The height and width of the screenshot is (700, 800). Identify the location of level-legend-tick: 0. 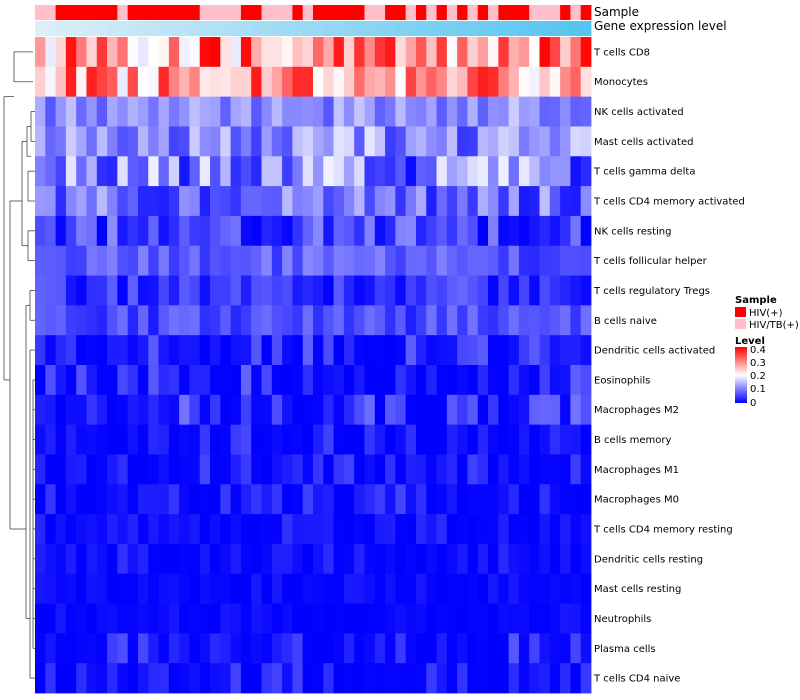
(753, 403).